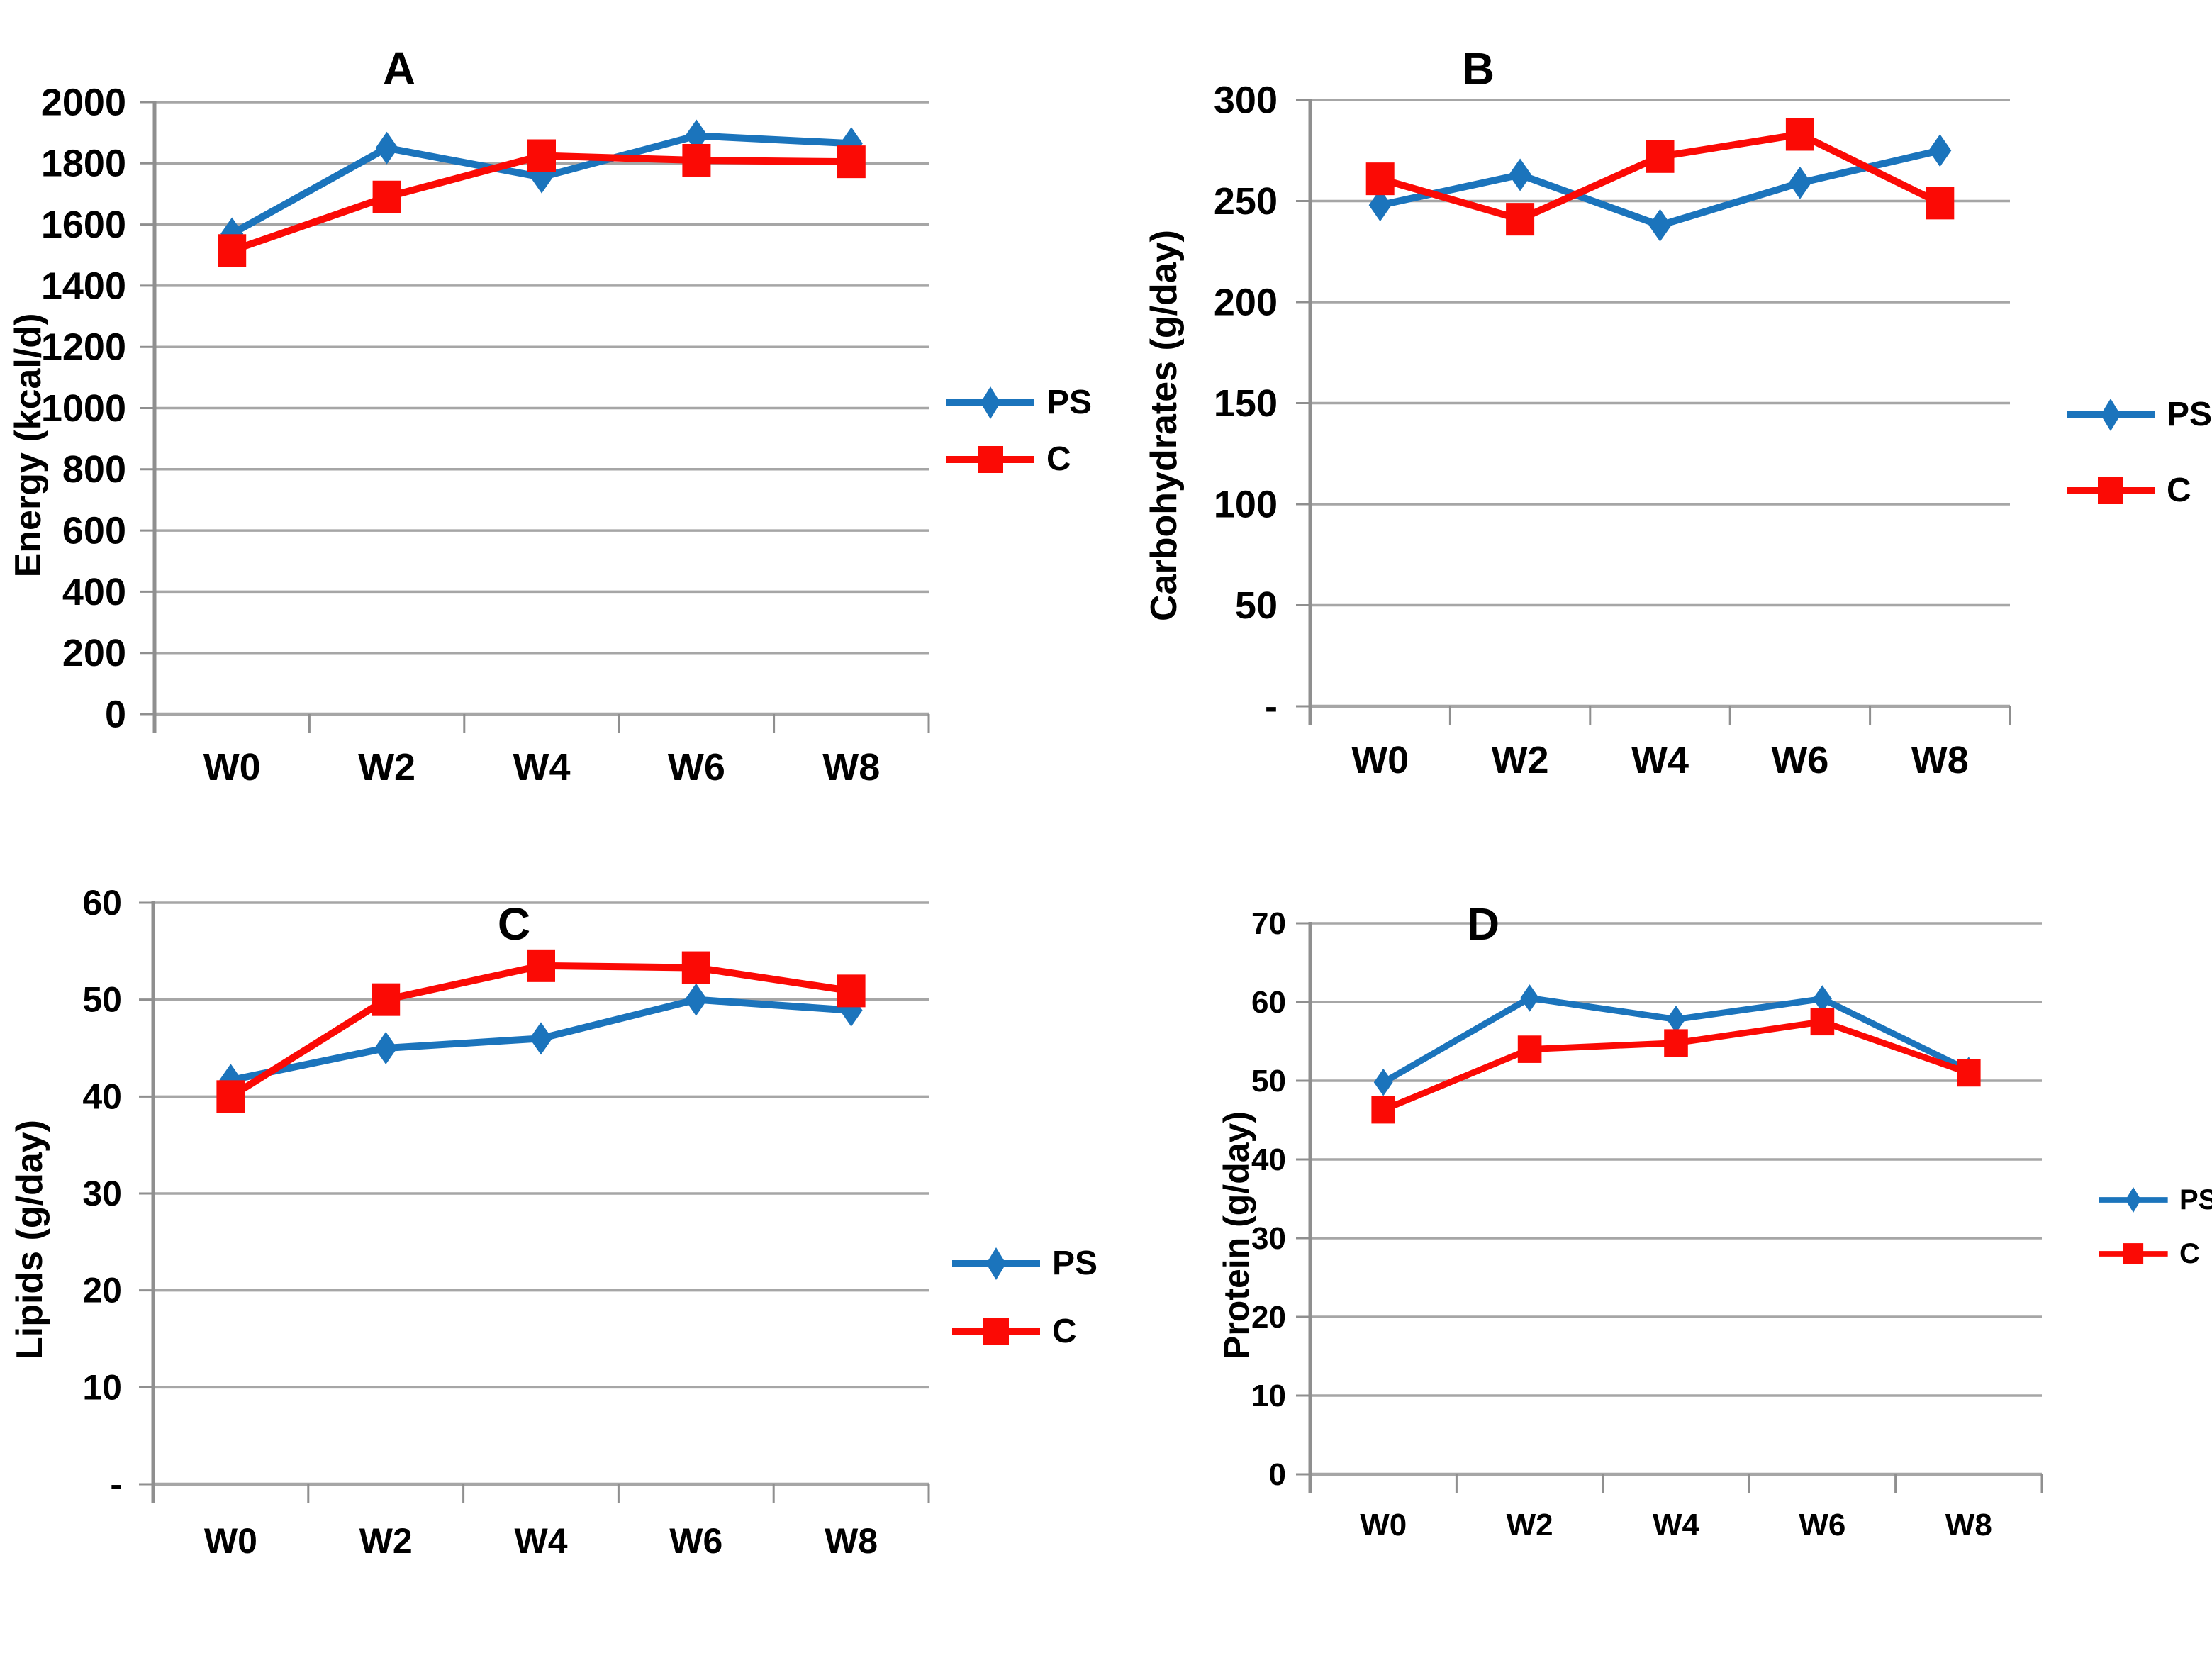 The height and width of the screenshot is (1653, 2212). I want to click on y-tick-label: 1800, so click(84, 164).